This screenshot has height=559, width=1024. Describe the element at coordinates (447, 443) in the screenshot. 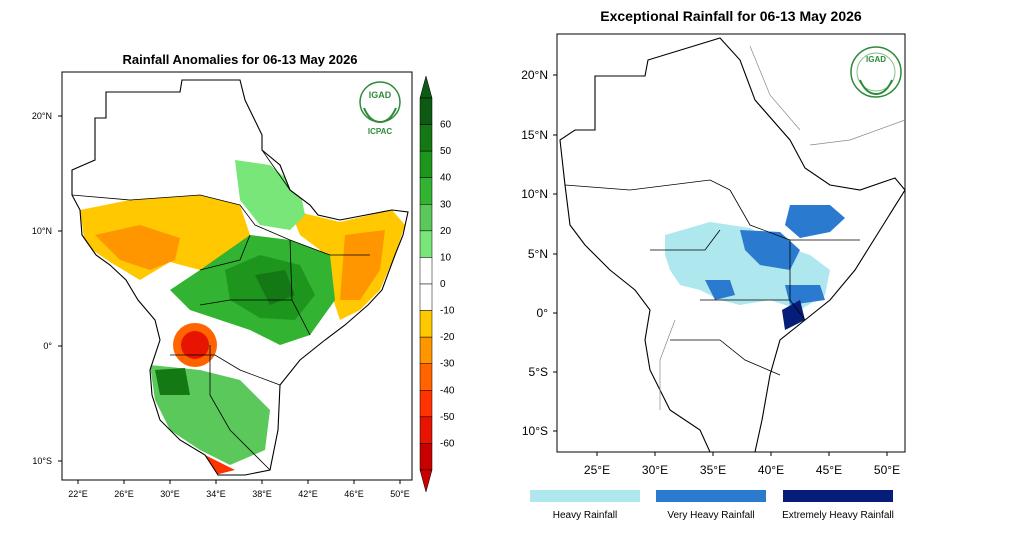

I see `colorbar-tick-label: -60` at that location.